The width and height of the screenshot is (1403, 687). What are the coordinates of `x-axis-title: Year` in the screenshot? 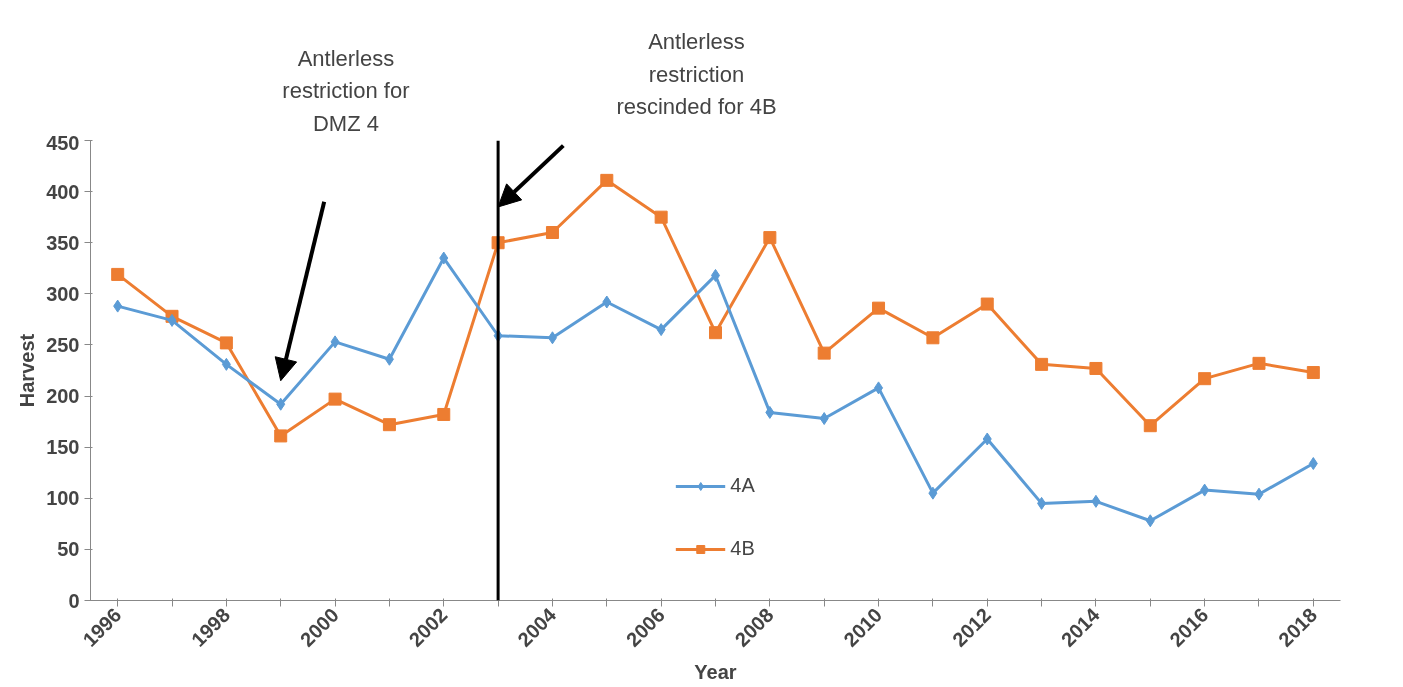 It's located at (715, 671).